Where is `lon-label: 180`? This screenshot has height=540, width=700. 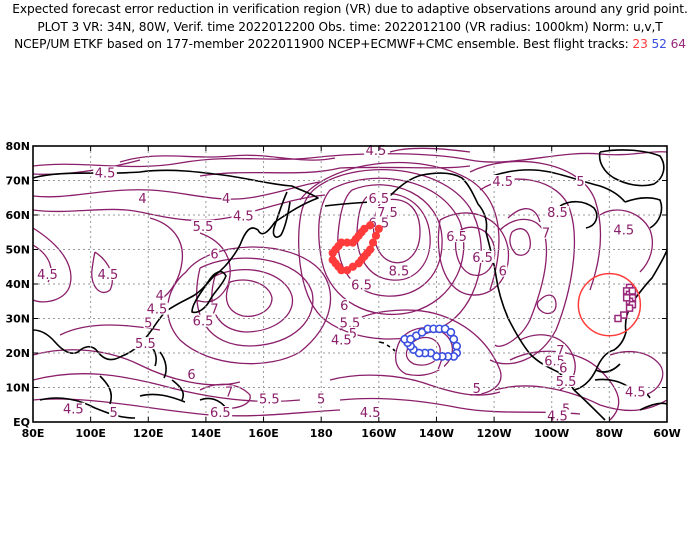
lon-label: 180 is located at coordinates (321, 433).